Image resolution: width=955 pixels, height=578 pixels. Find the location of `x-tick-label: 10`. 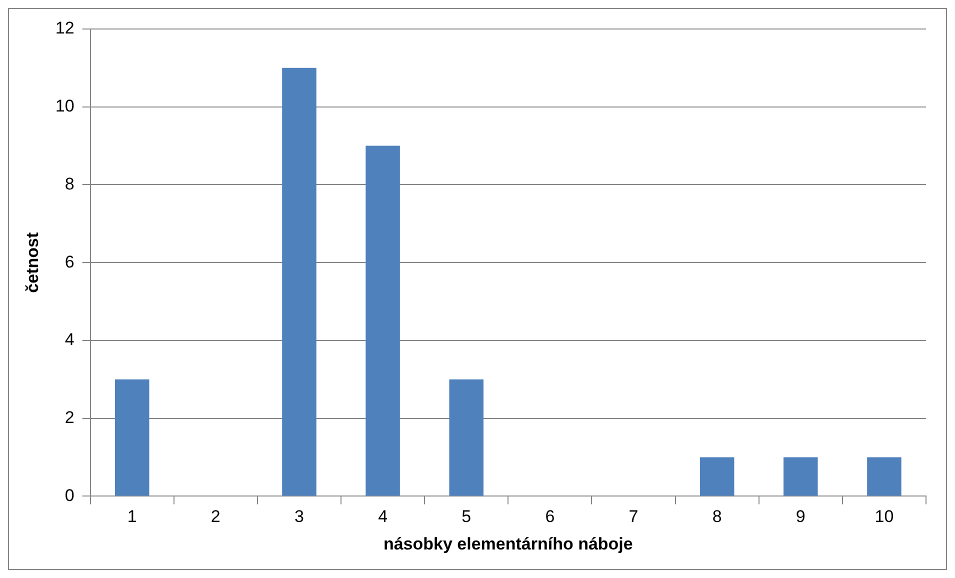

x-tick-label: 10 is located at coordinates (884, 516).